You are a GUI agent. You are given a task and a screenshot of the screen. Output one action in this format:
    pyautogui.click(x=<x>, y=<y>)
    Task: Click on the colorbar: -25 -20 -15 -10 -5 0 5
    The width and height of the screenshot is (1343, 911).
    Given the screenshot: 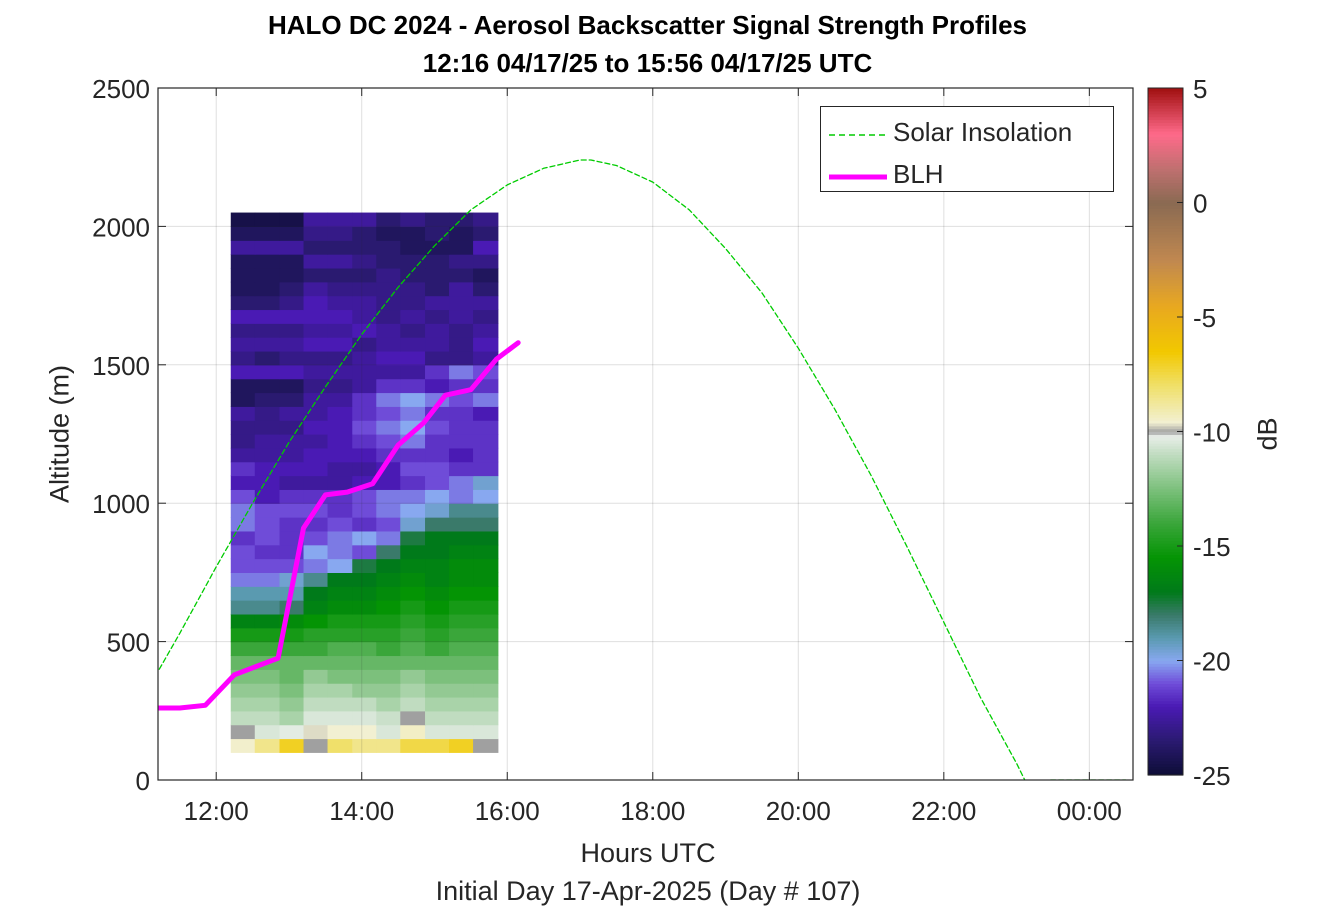 What is the action you would take?
    pyautogui.click(x=1189, y=432)
    